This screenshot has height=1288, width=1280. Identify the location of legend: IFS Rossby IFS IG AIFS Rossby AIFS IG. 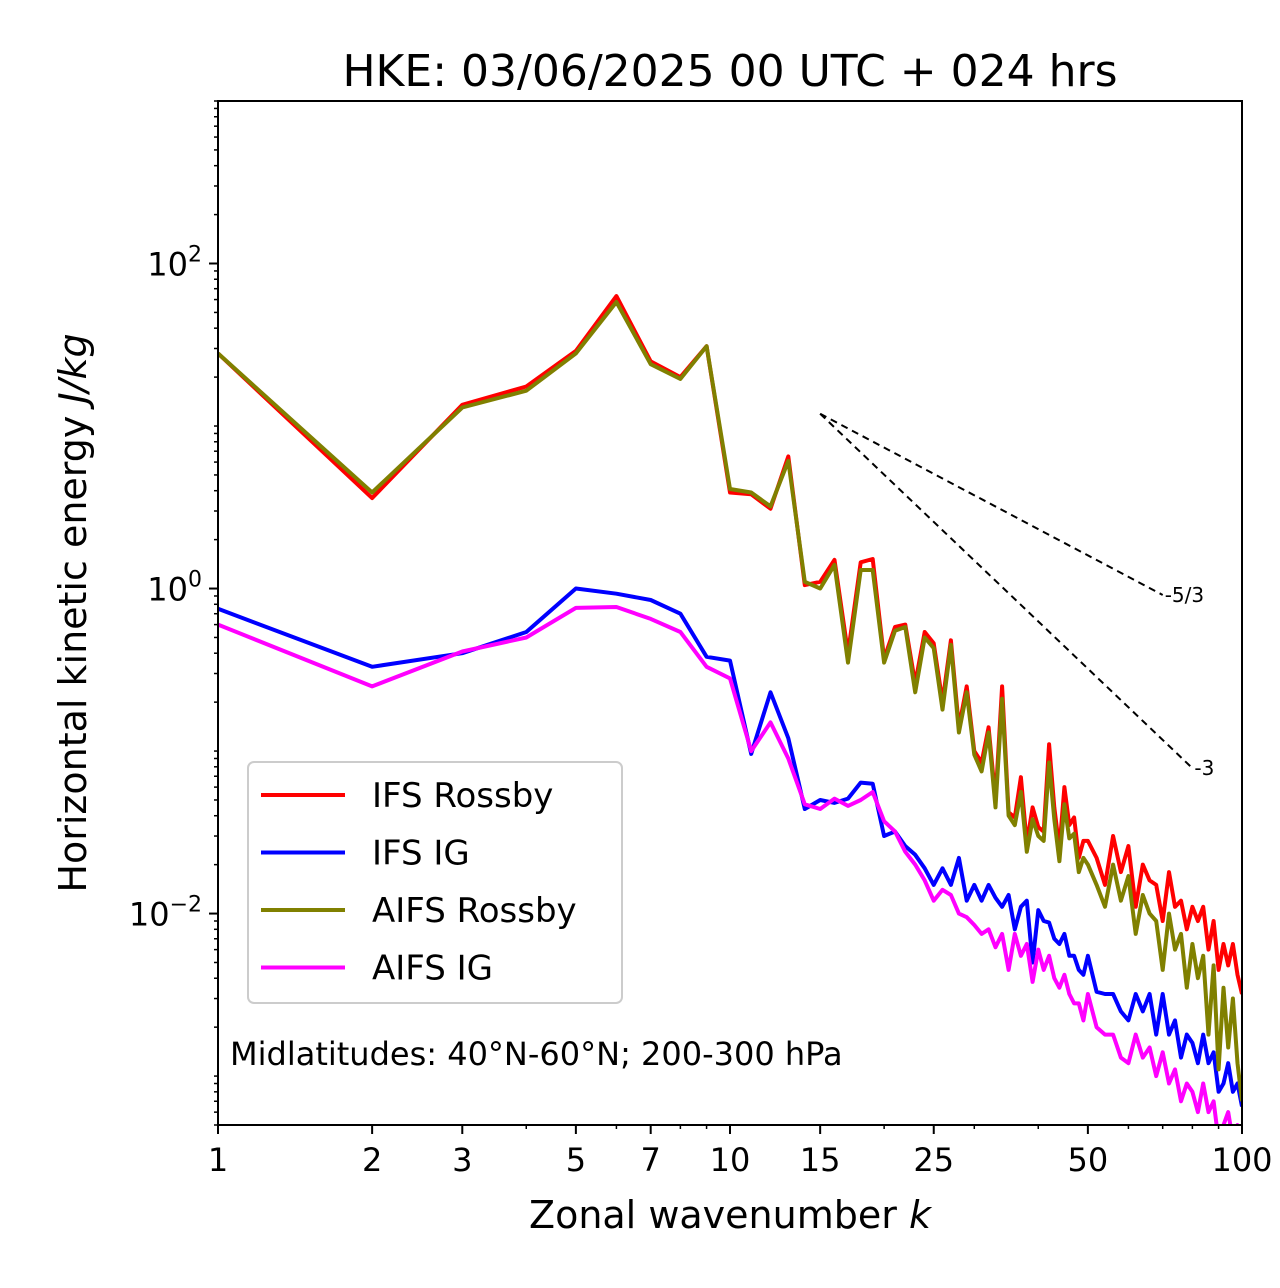
(435, 882).